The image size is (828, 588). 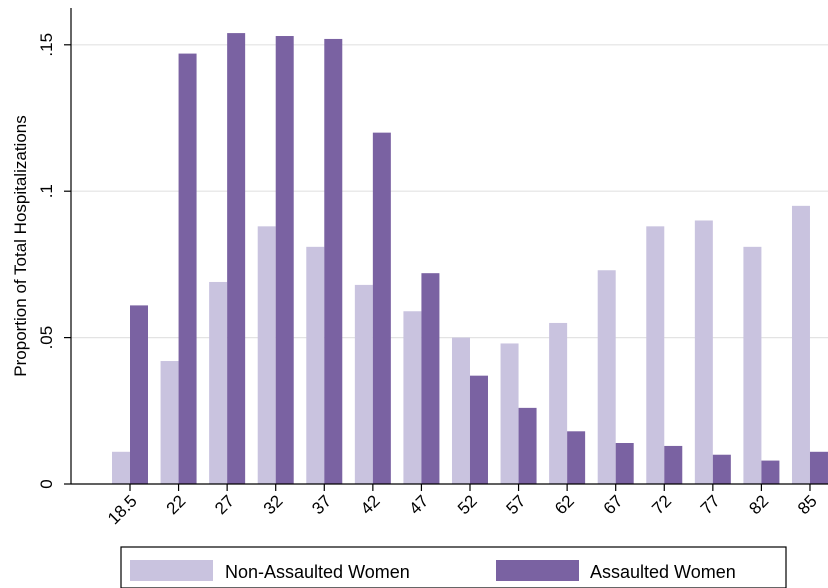 I want to click on x-tick-label: 18.5, so click(x=122, y=509).